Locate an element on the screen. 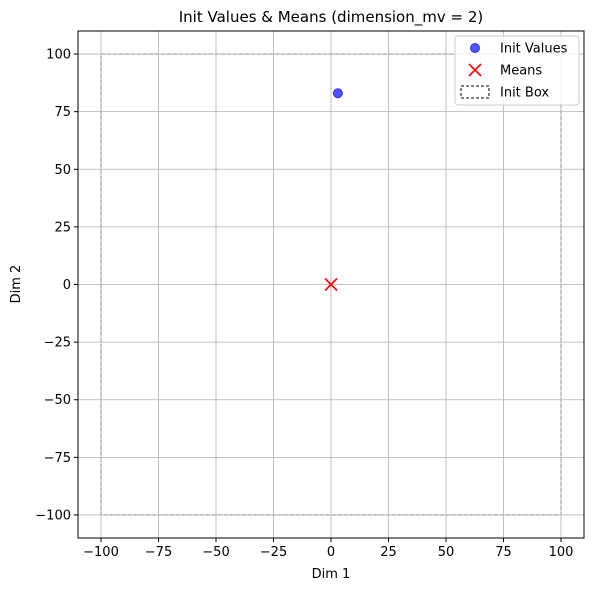 The height and width of the screenshot is (590, 593). legend-frame is located at coordinates (517, 70).